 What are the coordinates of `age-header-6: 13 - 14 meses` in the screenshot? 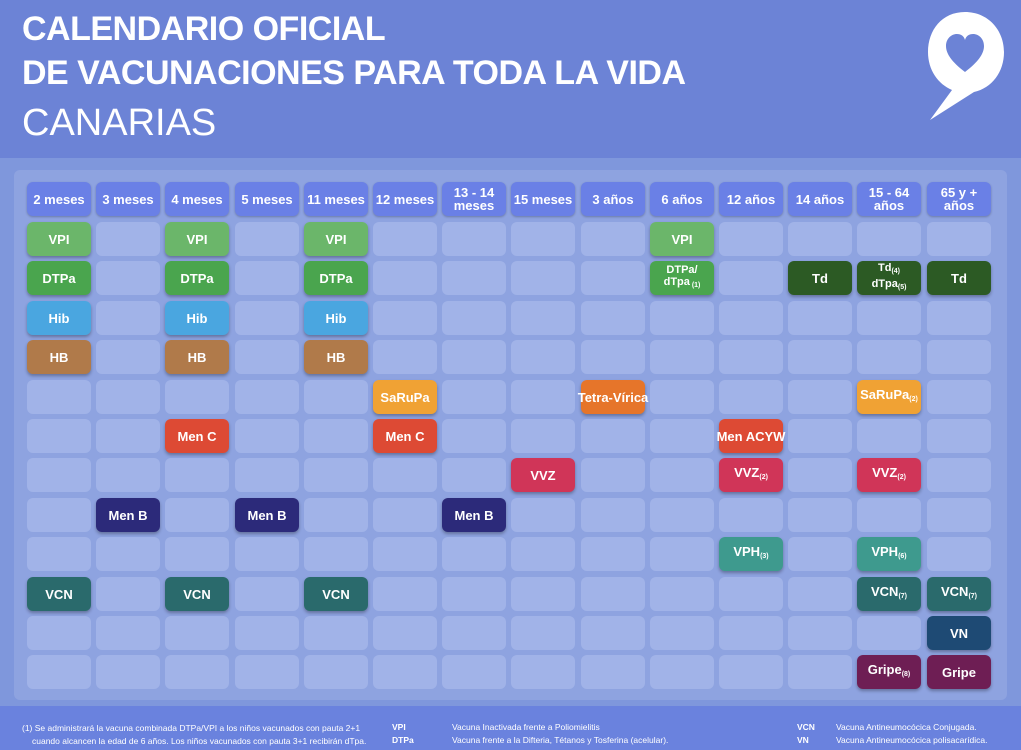 It's located at (474, 199).